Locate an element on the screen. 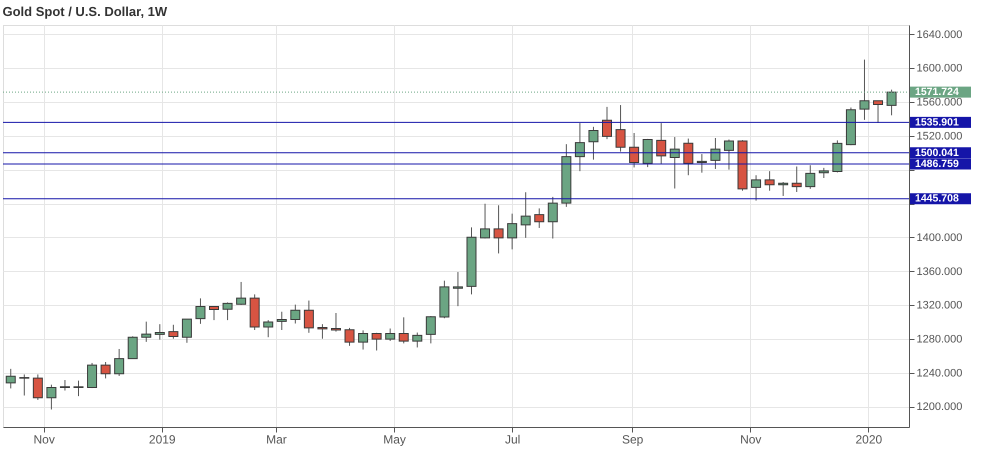 Image resolution: width=986 pixels, height=464 pixels. ref-line-label: 1571.724 is located at coordinates (937, 92).